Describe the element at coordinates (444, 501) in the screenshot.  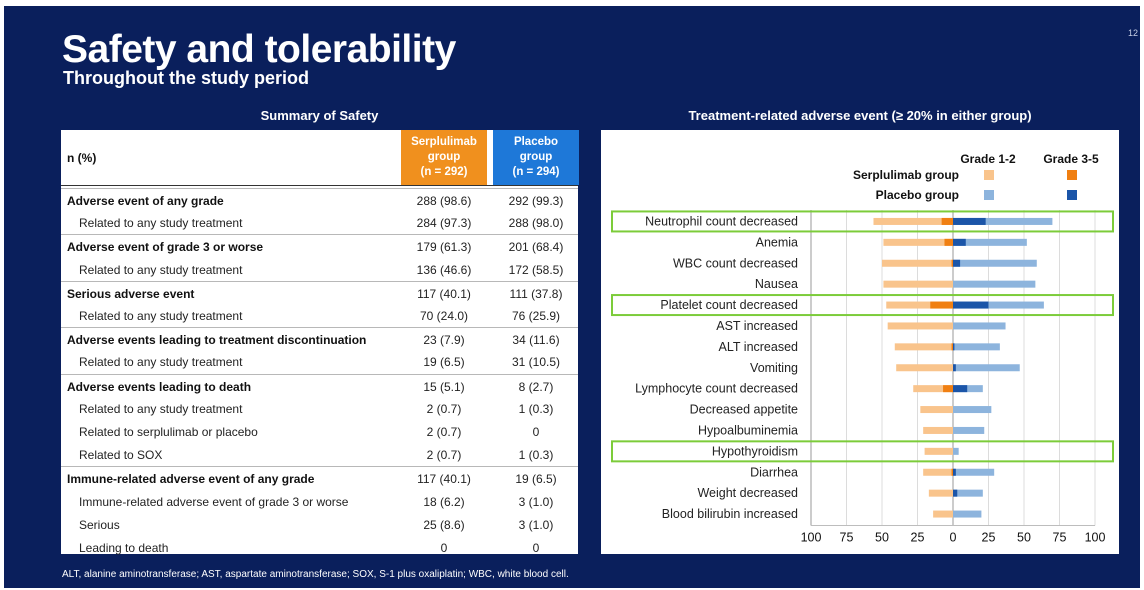
I see `serplulimab-value: 18 (6.2)` at that location.